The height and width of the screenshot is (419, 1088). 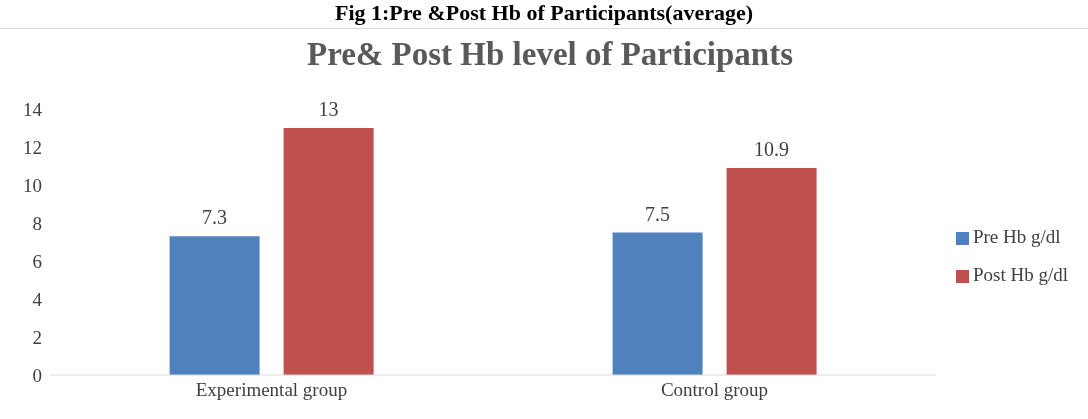 What do you see at coordinates (328, 109) in the screenshot?
I see `data-label: 13` at bounding box center [328, 109].